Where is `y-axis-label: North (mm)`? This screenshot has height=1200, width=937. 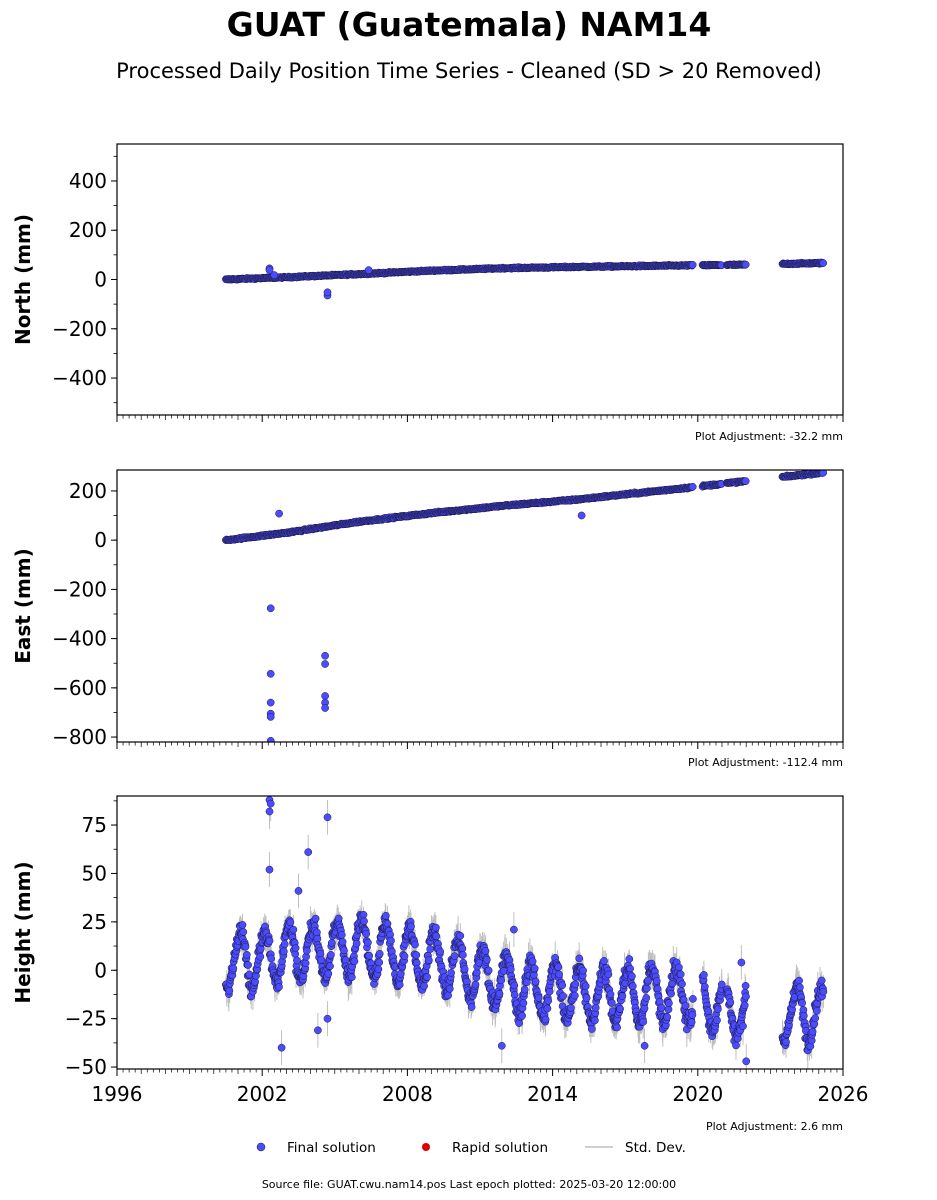
y-axis-label: North (mm) is located at coordinates (23, 279).